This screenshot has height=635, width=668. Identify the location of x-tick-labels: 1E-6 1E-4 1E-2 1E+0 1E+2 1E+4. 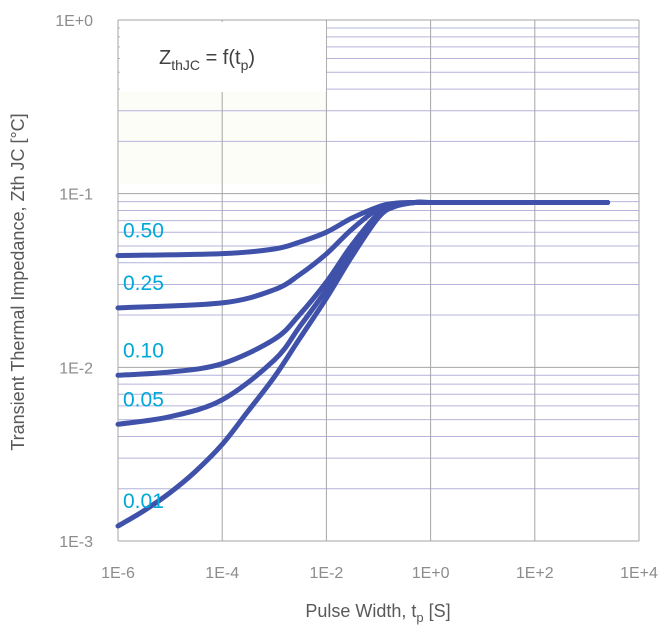
(379, 573).